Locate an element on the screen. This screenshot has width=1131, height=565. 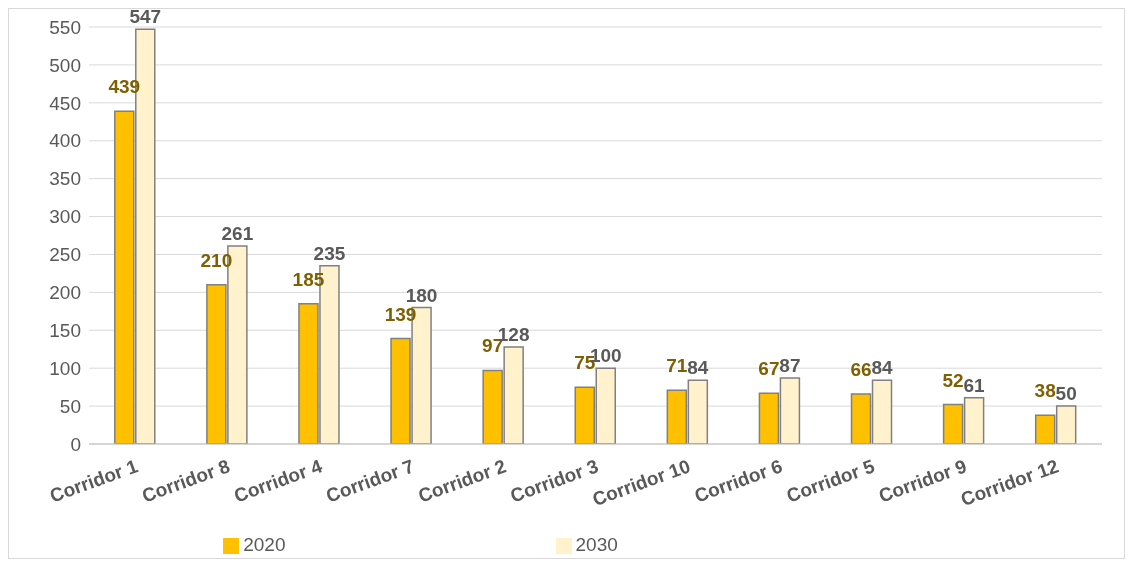
legend-label: 2020 is located at coordinates (264, 544).